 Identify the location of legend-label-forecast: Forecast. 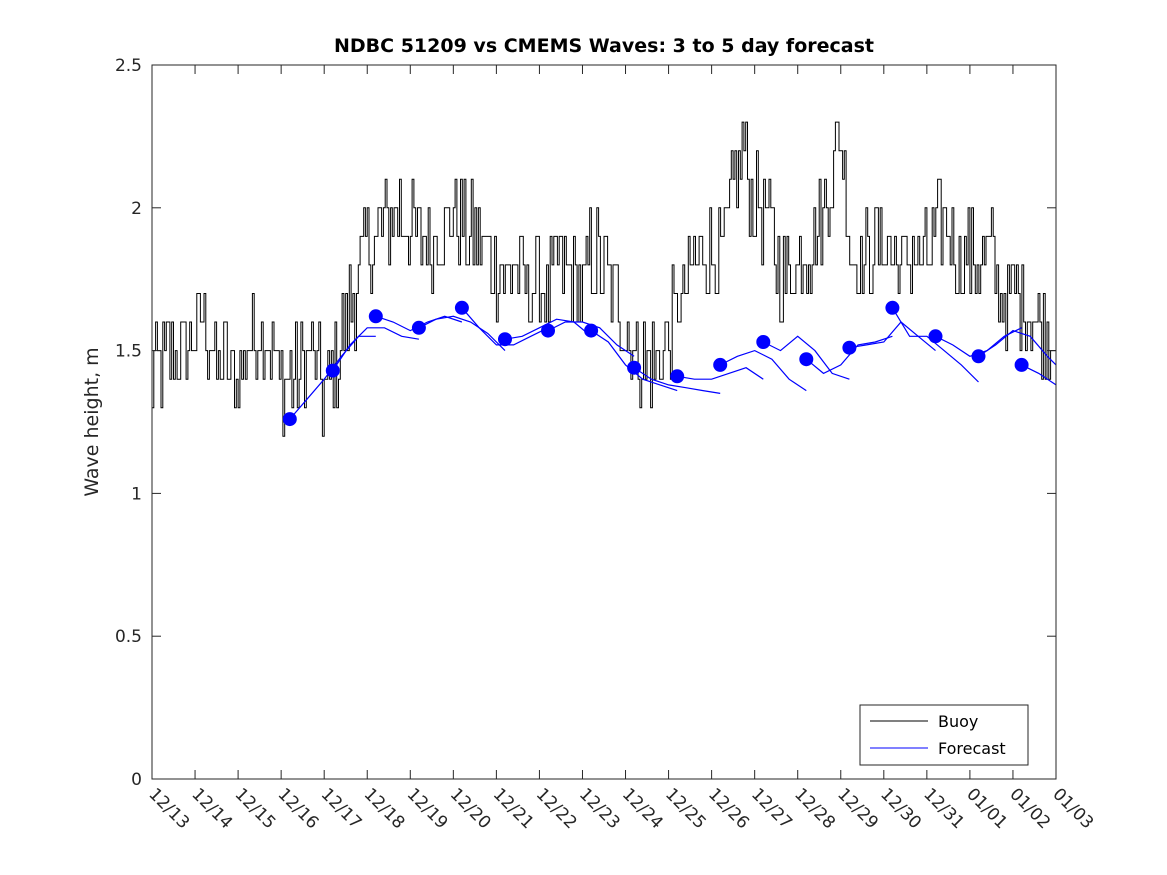
(972, 748).